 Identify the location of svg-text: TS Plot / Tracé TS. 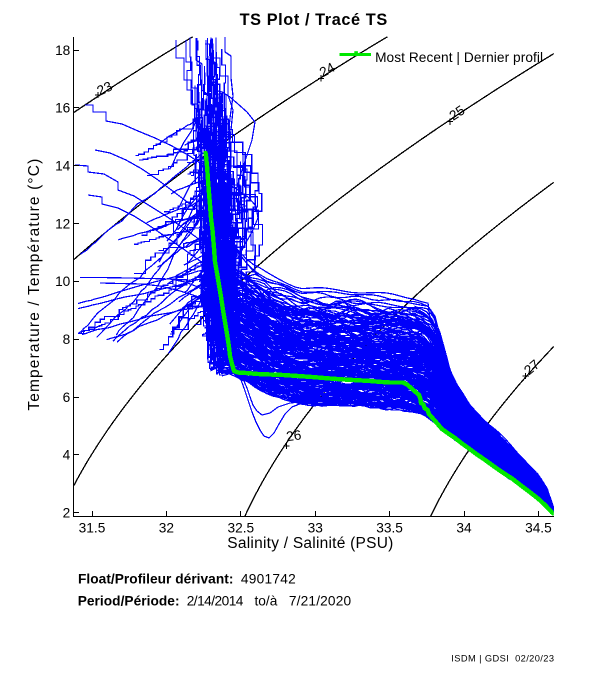
(314, 20).